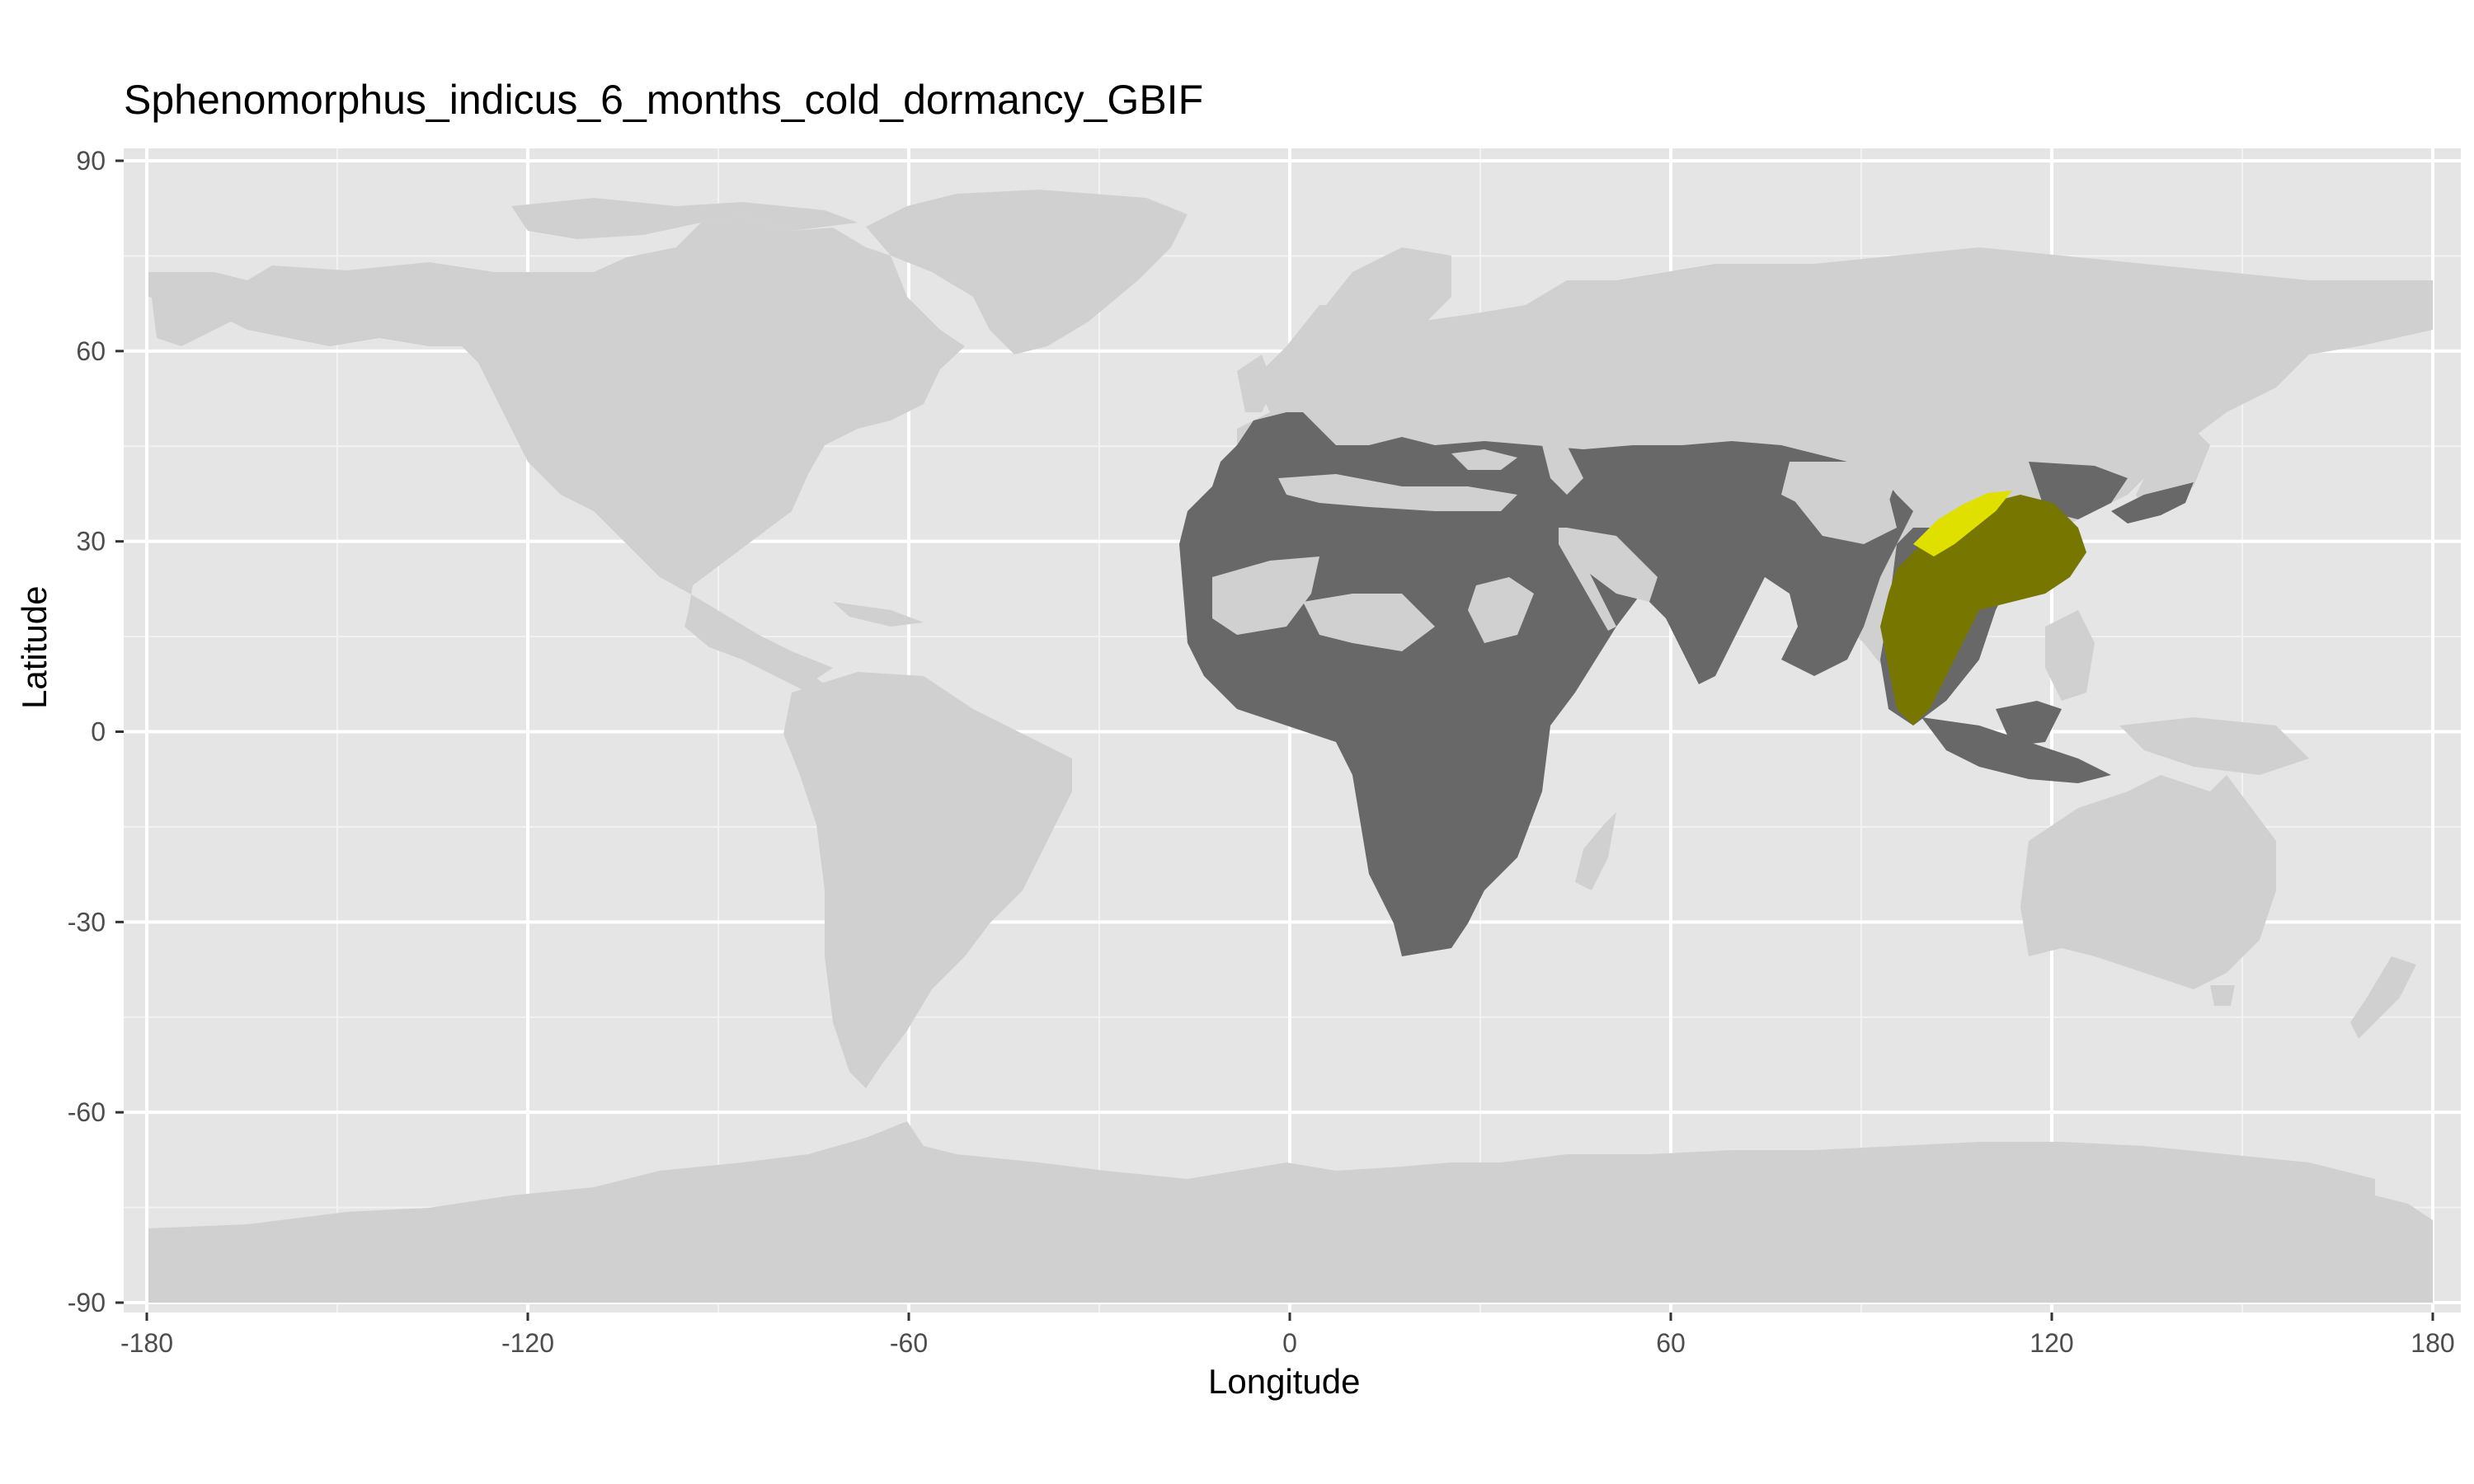 This screenshot has height=1484, width=2474. What do you see at coordinates (1501, 610) in the screenshot?
I see `sahara-east-hole` at bounding box center [1501, 610].